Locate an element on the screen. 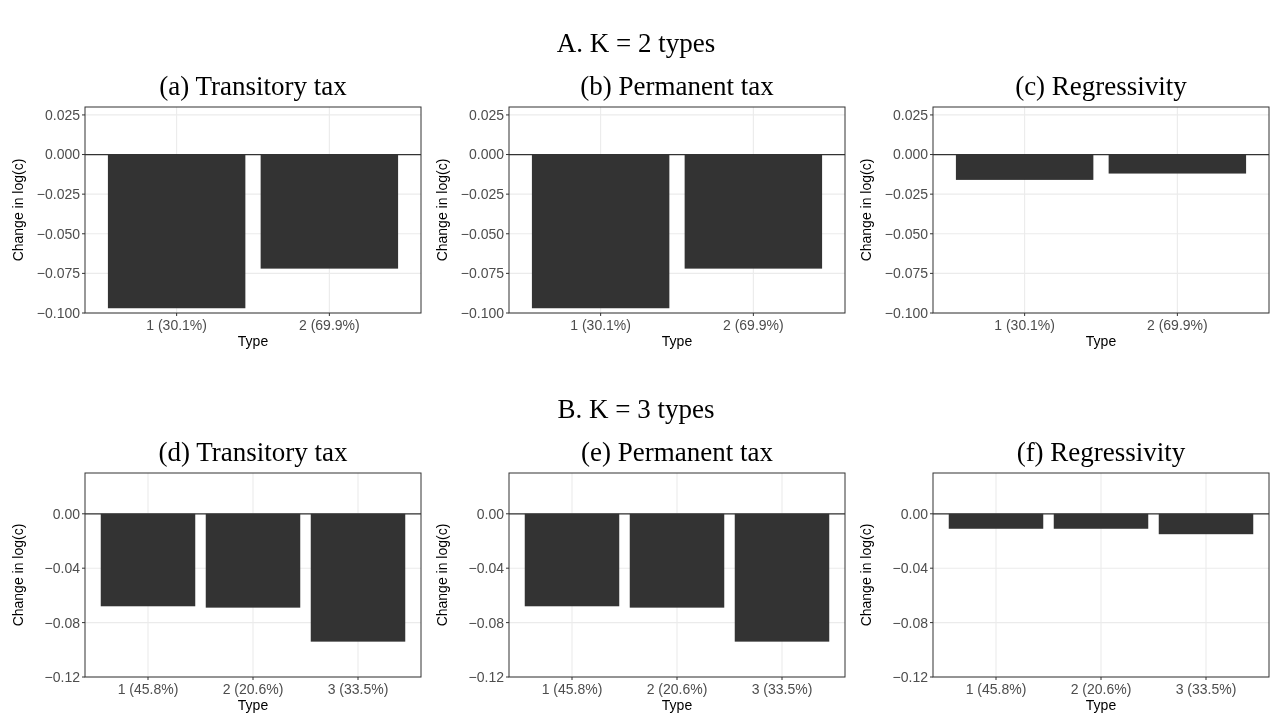 The width and height of the screenshot is (1273, 713). chart-title: (f) Regressivity is located at coordinates (1101, 452).